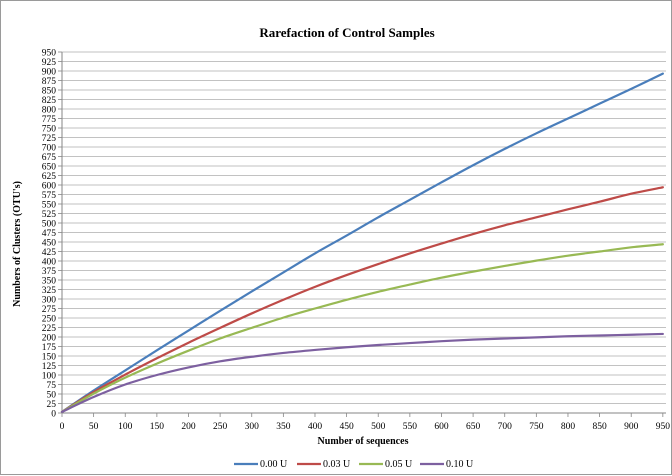 The width and height of the screenshot is (672, 476). What do you see at coordinates (49, 158) in the screenshot?
I see `y-tick-label: 675` at bounding box center [49, 158].